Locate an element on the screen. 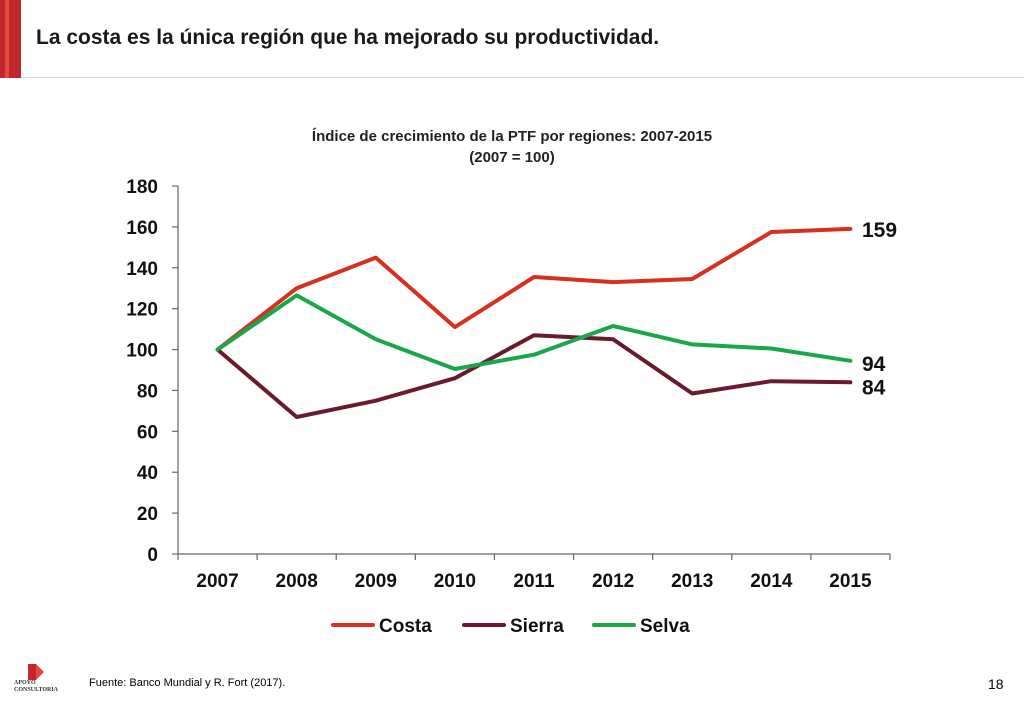 The height and width of the screenshot is (709, 1024). series-line-sierra is located at coordinates (534, 376).